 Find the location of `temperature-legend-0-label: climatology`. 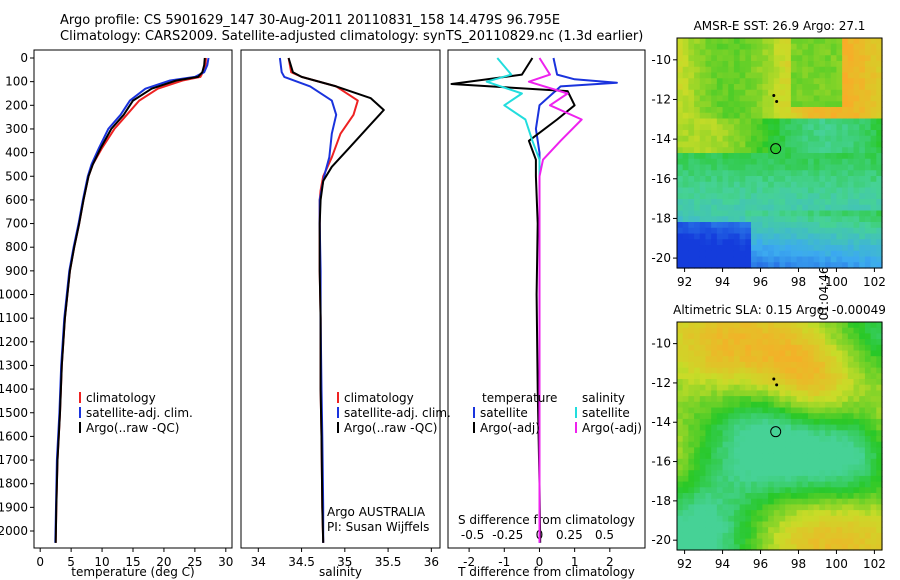

temperature-legend-0-label: climatology is located at coordinates (121, 398).